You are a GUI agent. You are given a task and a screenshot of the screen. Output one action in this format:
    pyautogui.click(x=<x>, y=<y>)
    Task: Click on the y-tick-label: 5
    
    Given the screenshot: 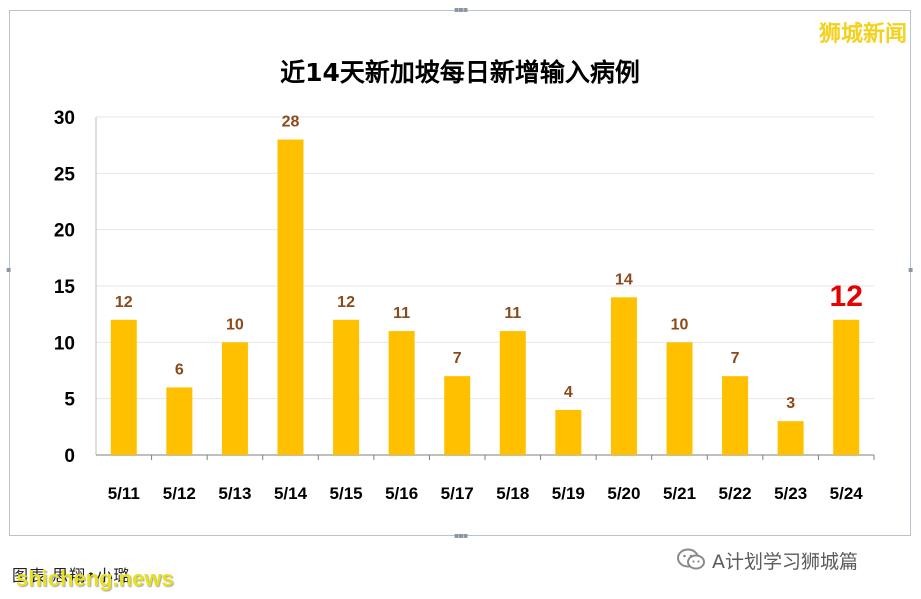 What is the action you would take?
    pyautogui.click(x=69, y=400)
    